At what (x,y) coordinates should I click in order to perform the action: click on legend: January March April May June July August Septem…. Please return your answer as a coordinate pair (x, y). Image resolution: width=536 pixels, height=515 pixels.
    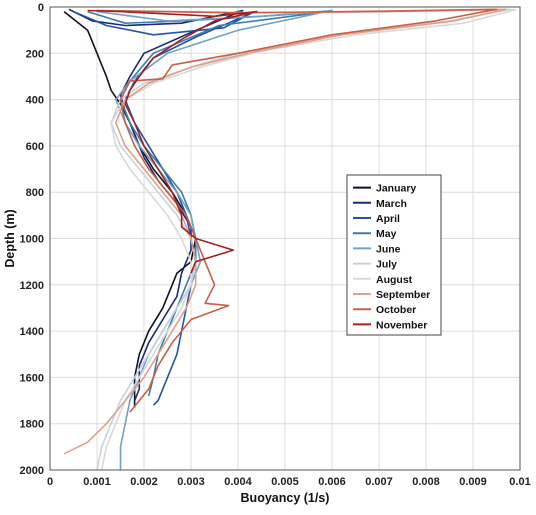
    Looking at the image, I should click on (394, 255).